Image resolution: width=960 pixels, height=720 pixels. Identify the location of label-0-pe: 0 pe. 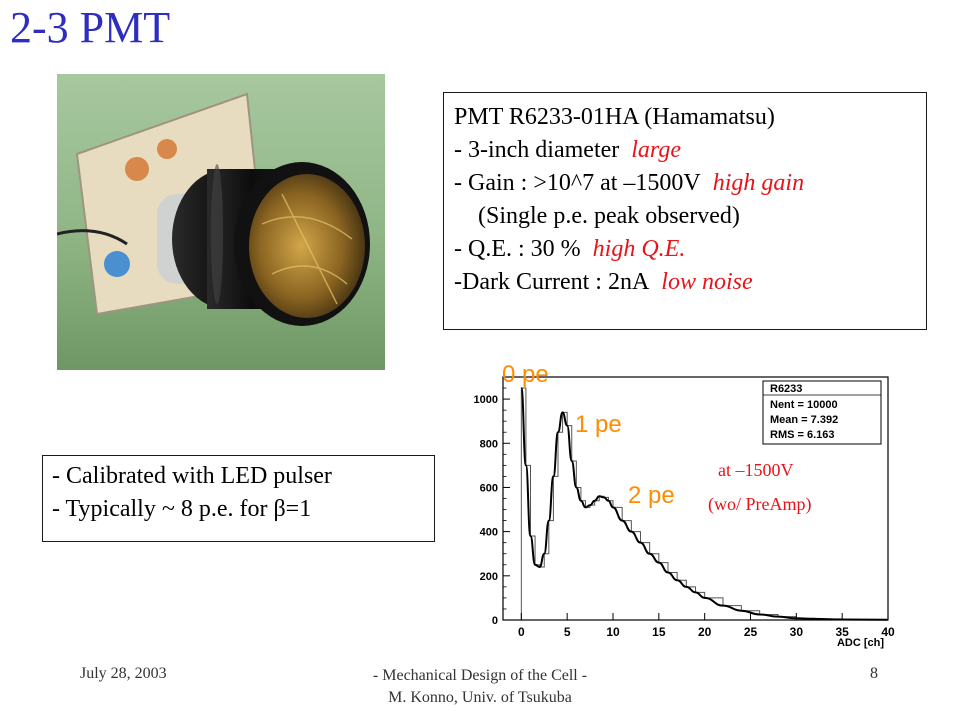
(525, 374).